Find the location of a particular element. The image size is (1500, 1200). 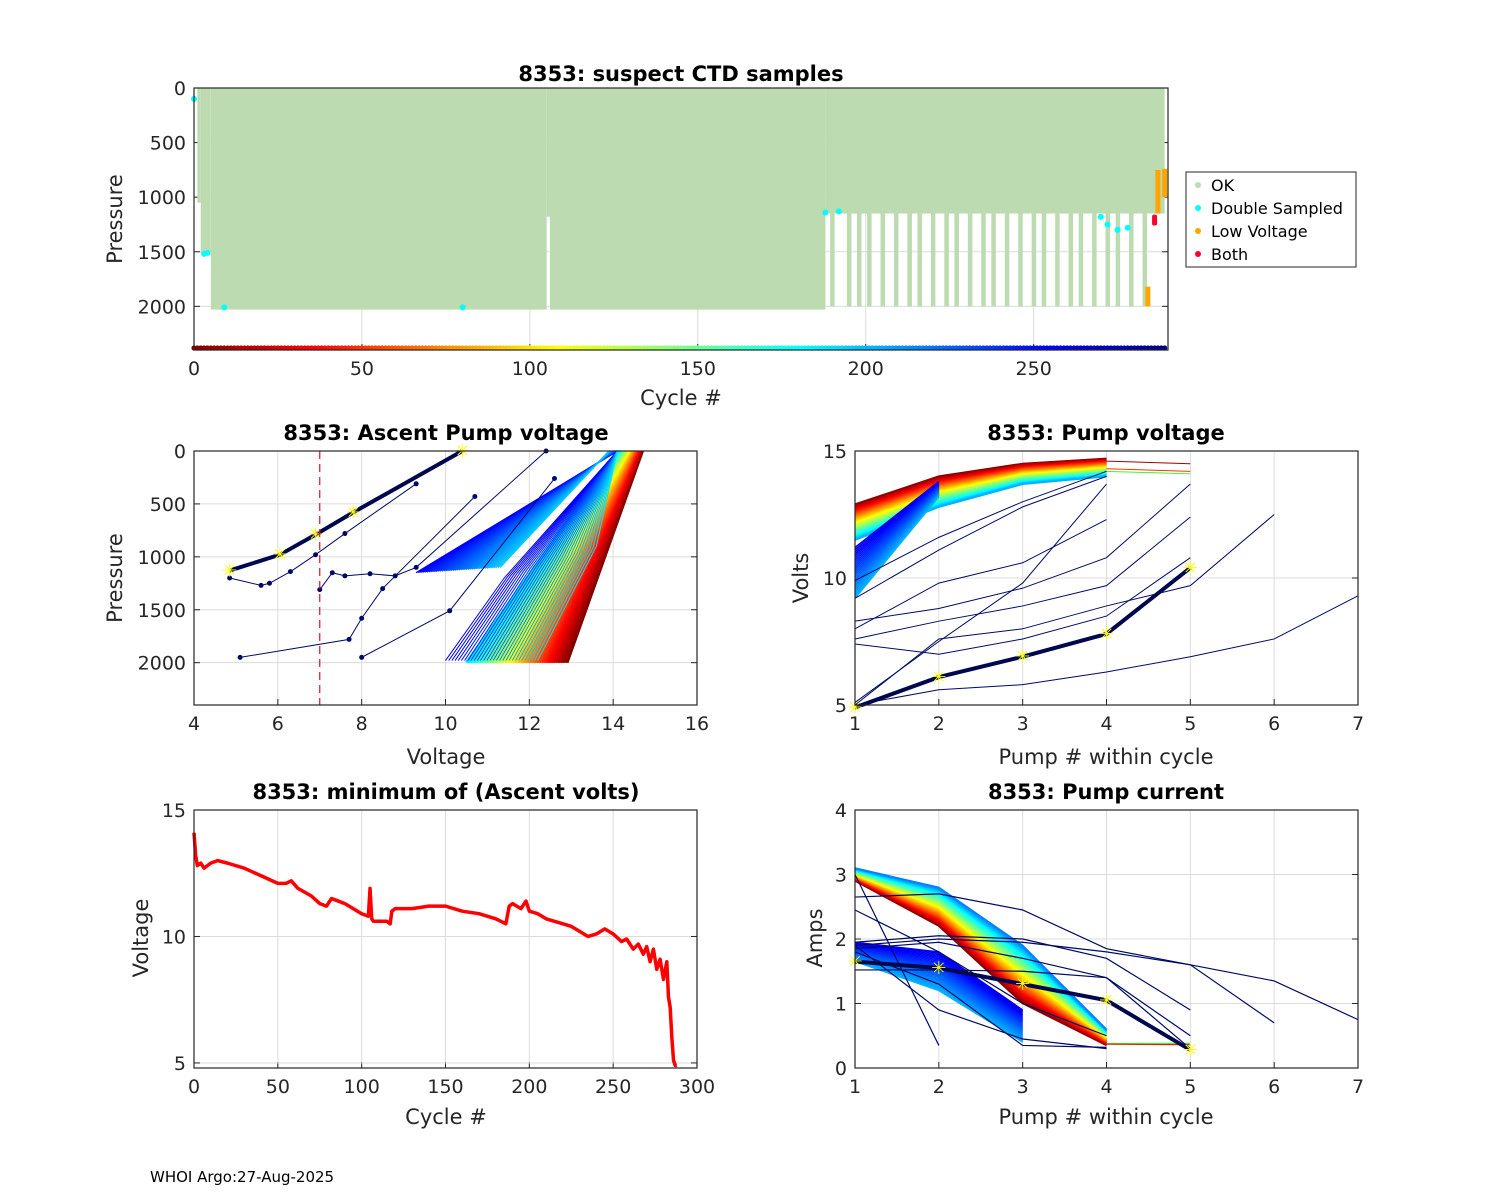

x-tick-label: 150 is located at coordinates (698, 369).